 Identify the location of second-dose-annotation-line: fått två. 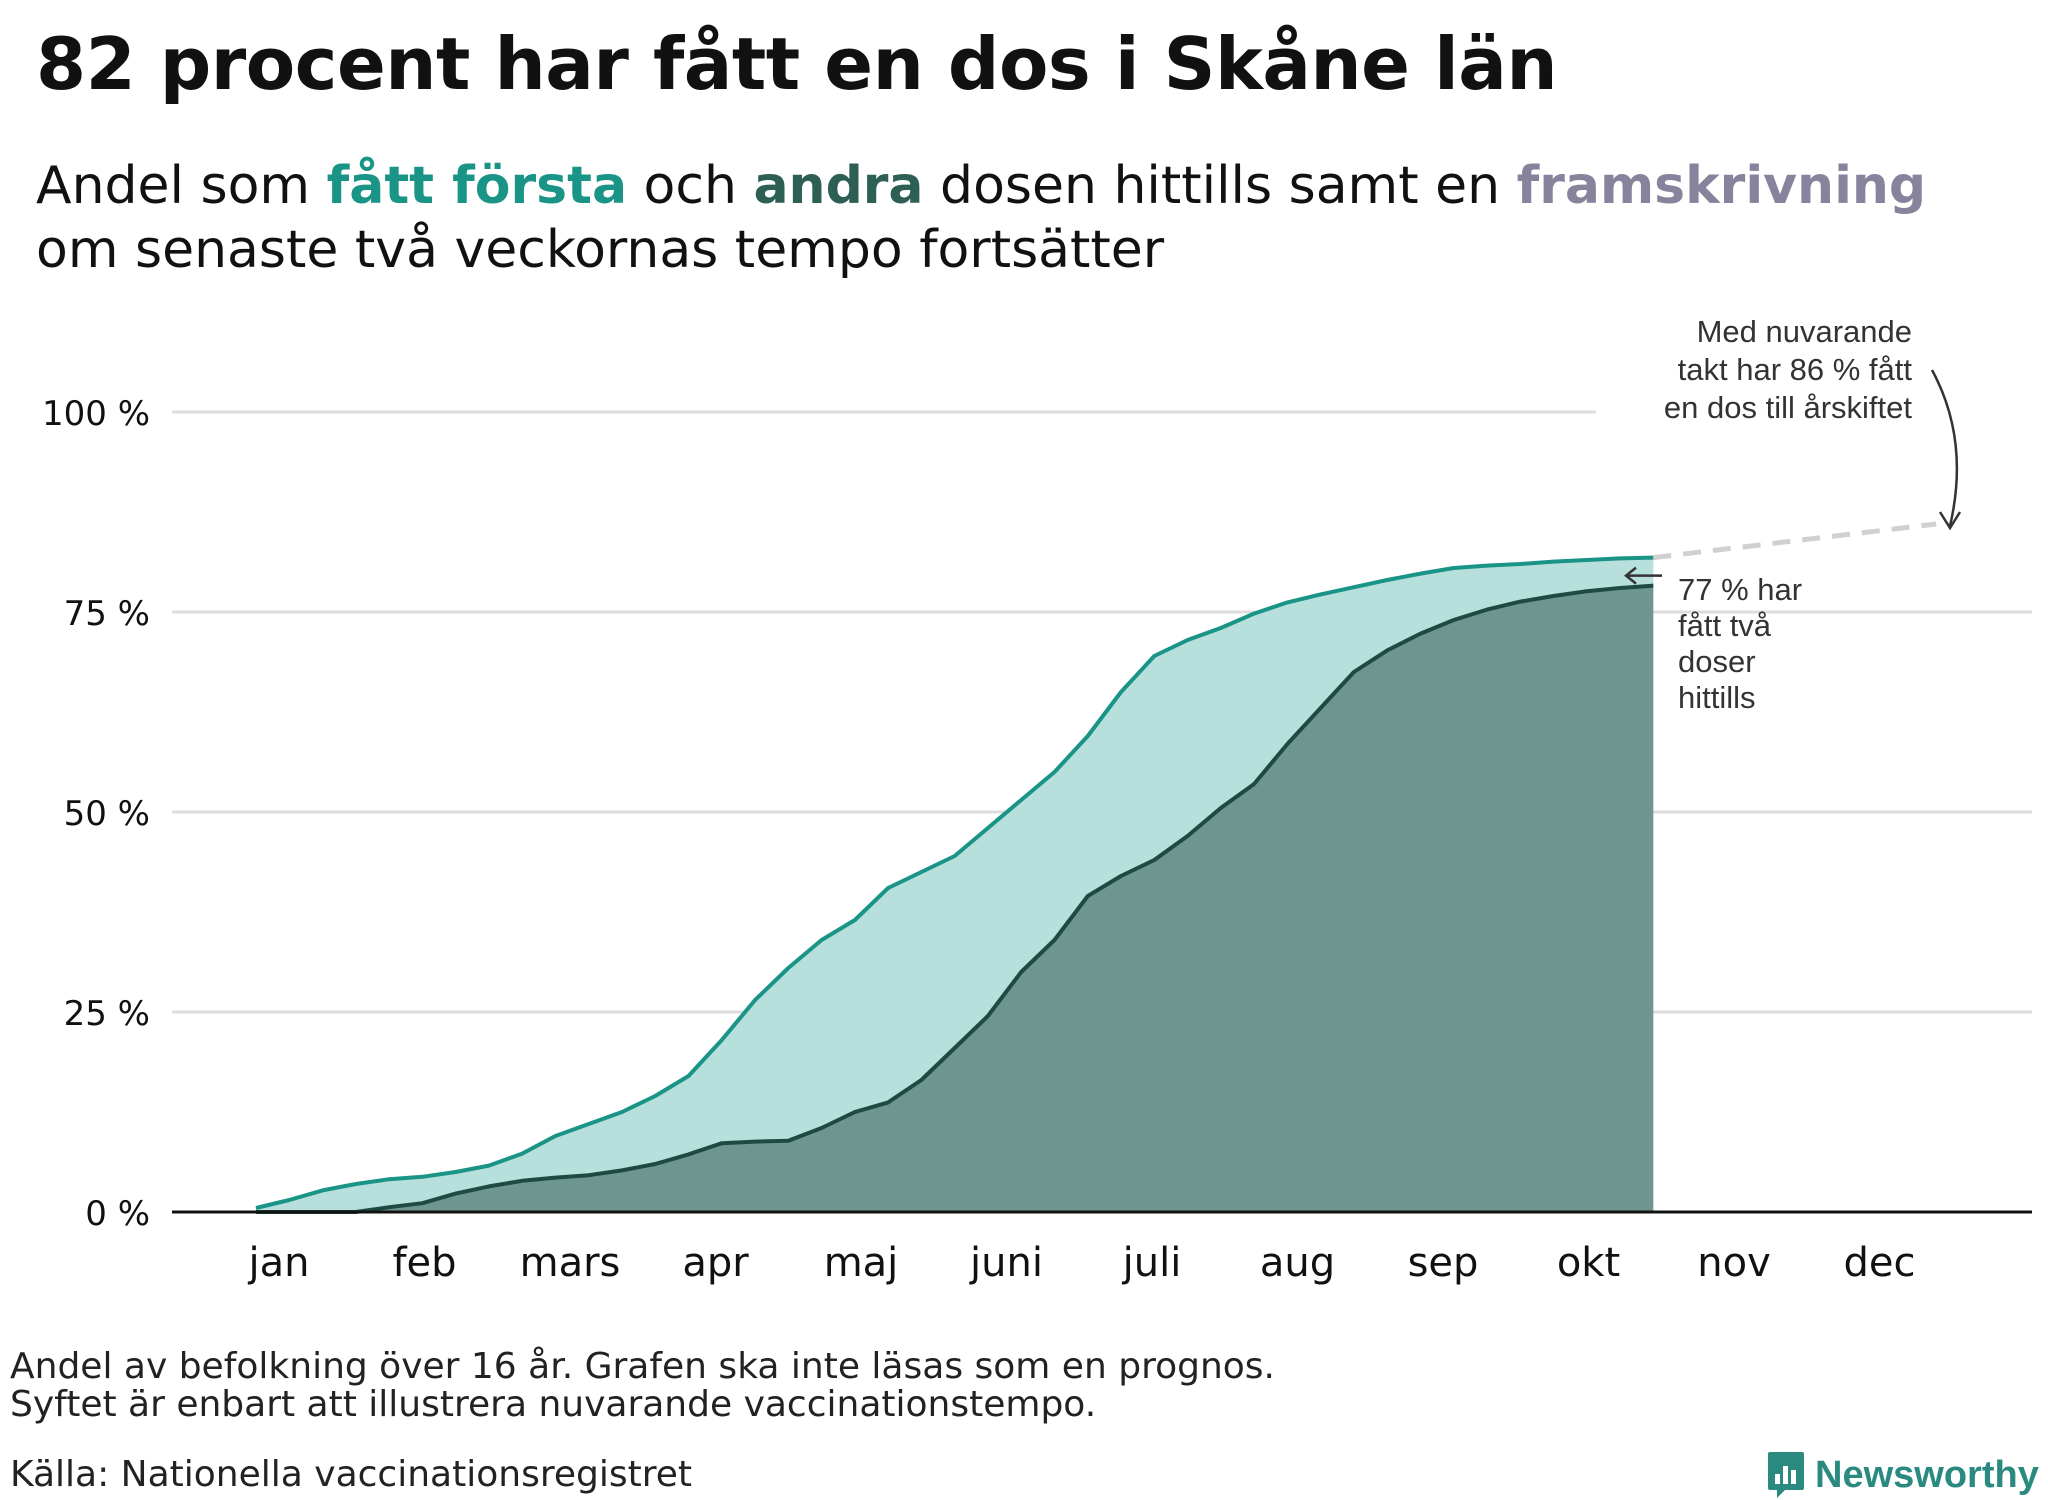
(1725, 625).